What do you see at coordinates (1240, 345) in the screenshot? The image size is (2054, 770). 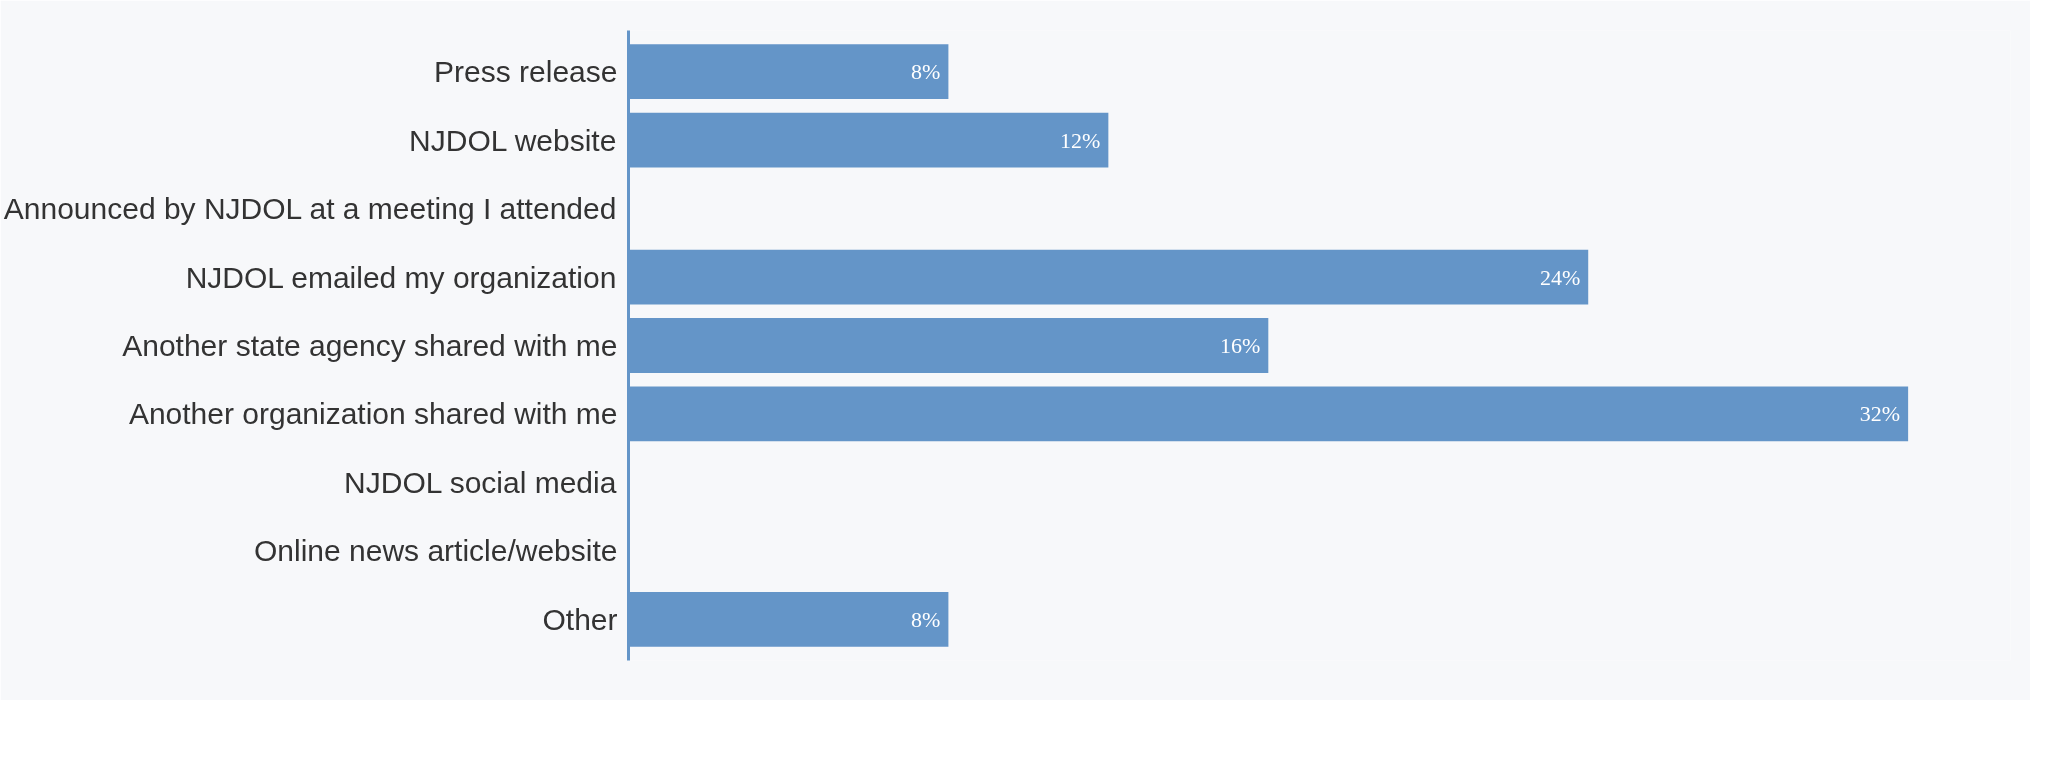 I see `data-label: 16%` at bounding box center [1240, 345].